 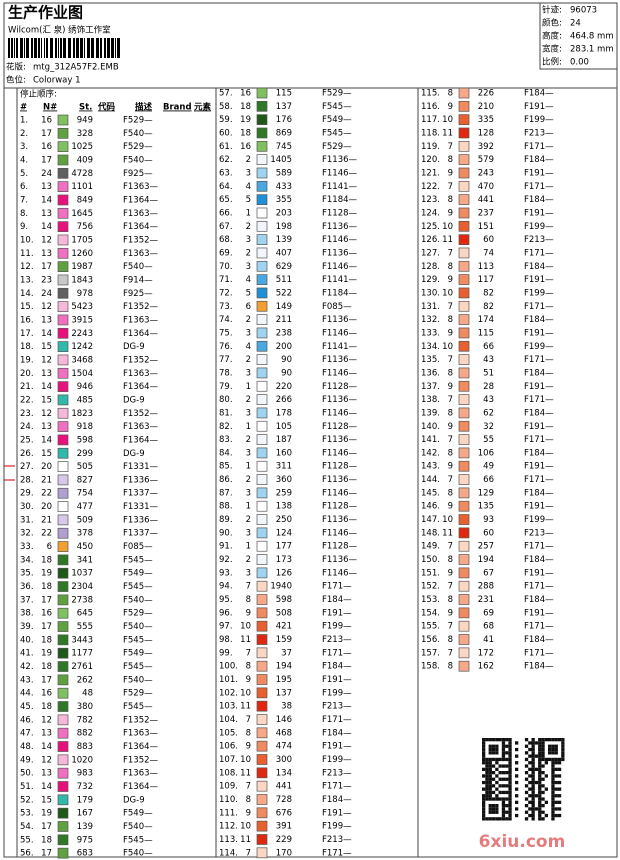 I want to click on row-number: 137., so click(x=430, y=387).